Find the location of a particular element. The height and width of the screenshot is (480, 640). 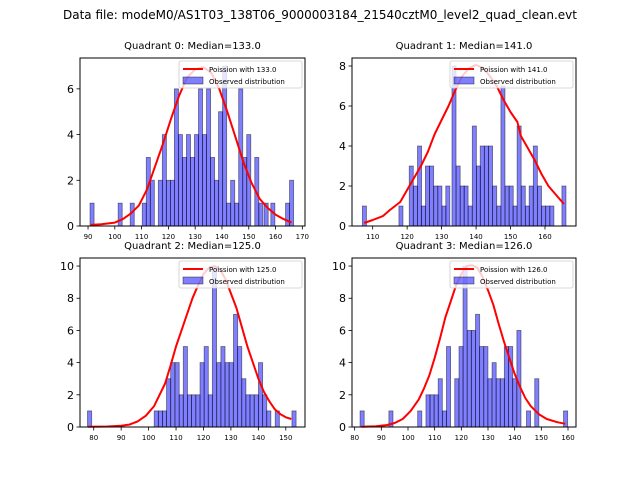

legend: Poission with 133.0 Observed distribution is located at coordinates (240, 74).